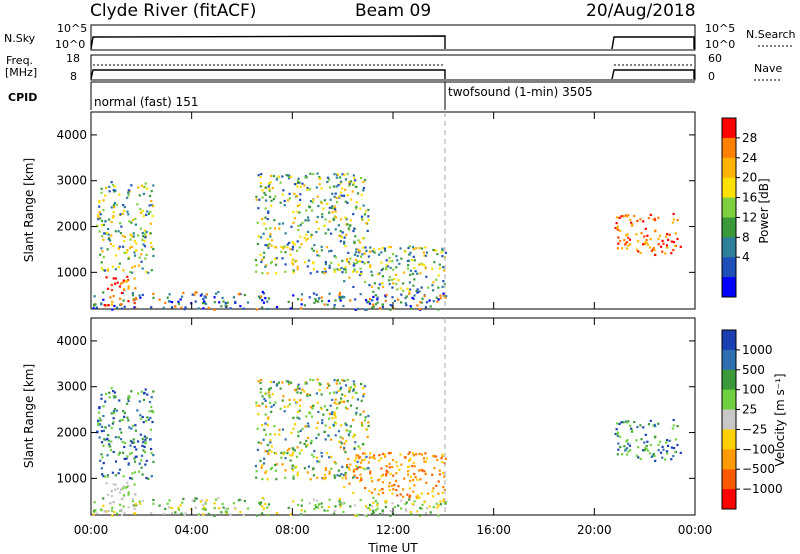 Image resolution: width=800 pixels, height=554 pixels. I want to click on beam-title: Beam 09, so click(393, 11).